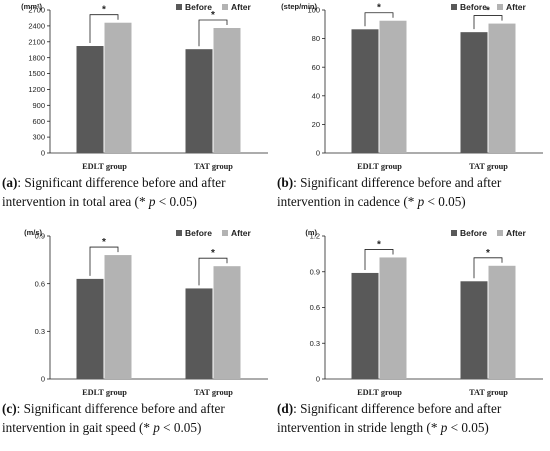 Image resolution: width=550 pixels, height=451 pixels. What do you see at coordinates (316, 38) in the screenshot?
I see `y-tick-label: 80` at bounding box center [316, 38].